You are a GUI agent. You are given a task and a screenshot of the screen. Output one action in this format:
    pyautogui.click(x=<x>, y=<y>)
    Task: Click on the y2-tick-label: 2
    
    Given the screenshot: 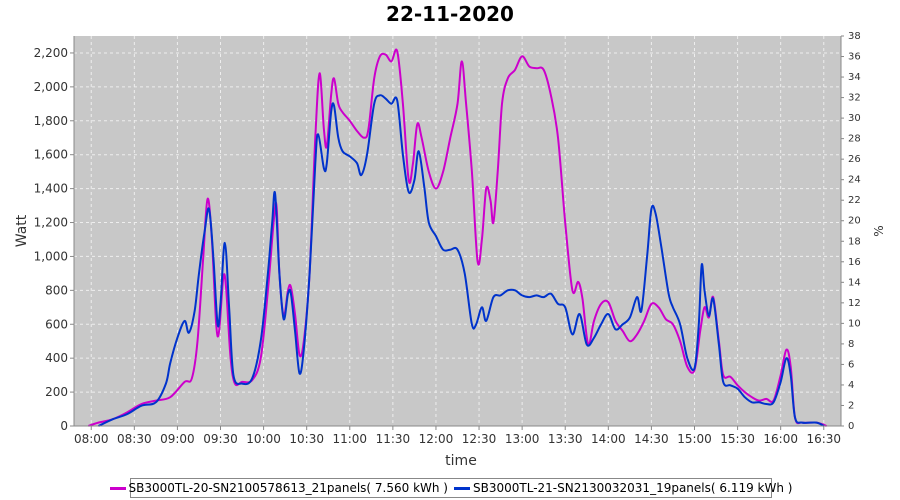 What is the action you would take?
    pyautogui.click(x=851, y=405)
    